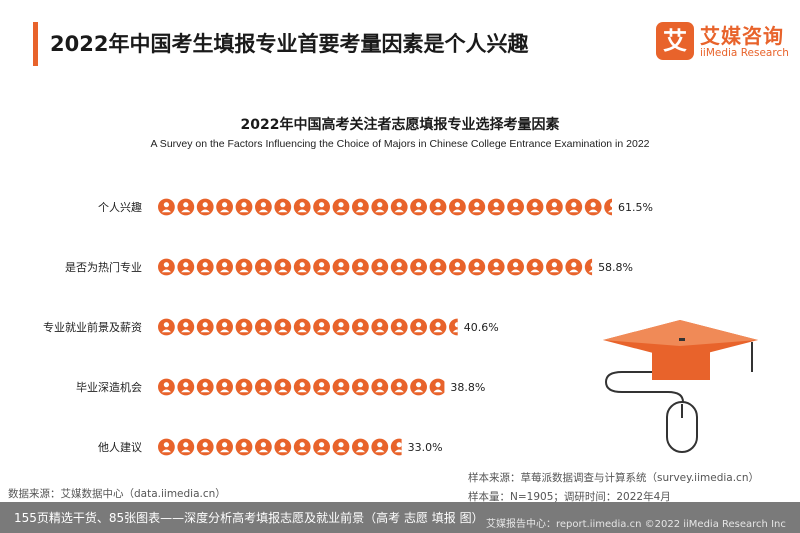  What do you see at coordinates (675, 41) in the screenshot?
I see `logo-mark-icon: 艾` at bounding box center [675, 41].